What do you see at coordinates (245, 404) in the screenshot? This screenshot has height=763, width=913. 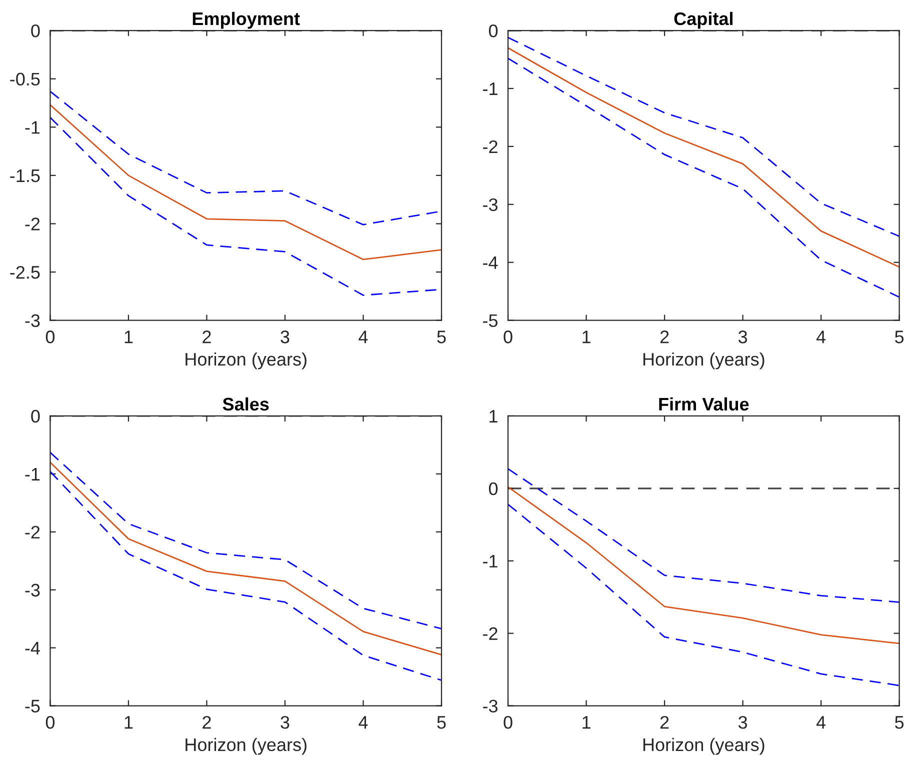 I see `chart-title: Sales` at bounding box center [245, 404].